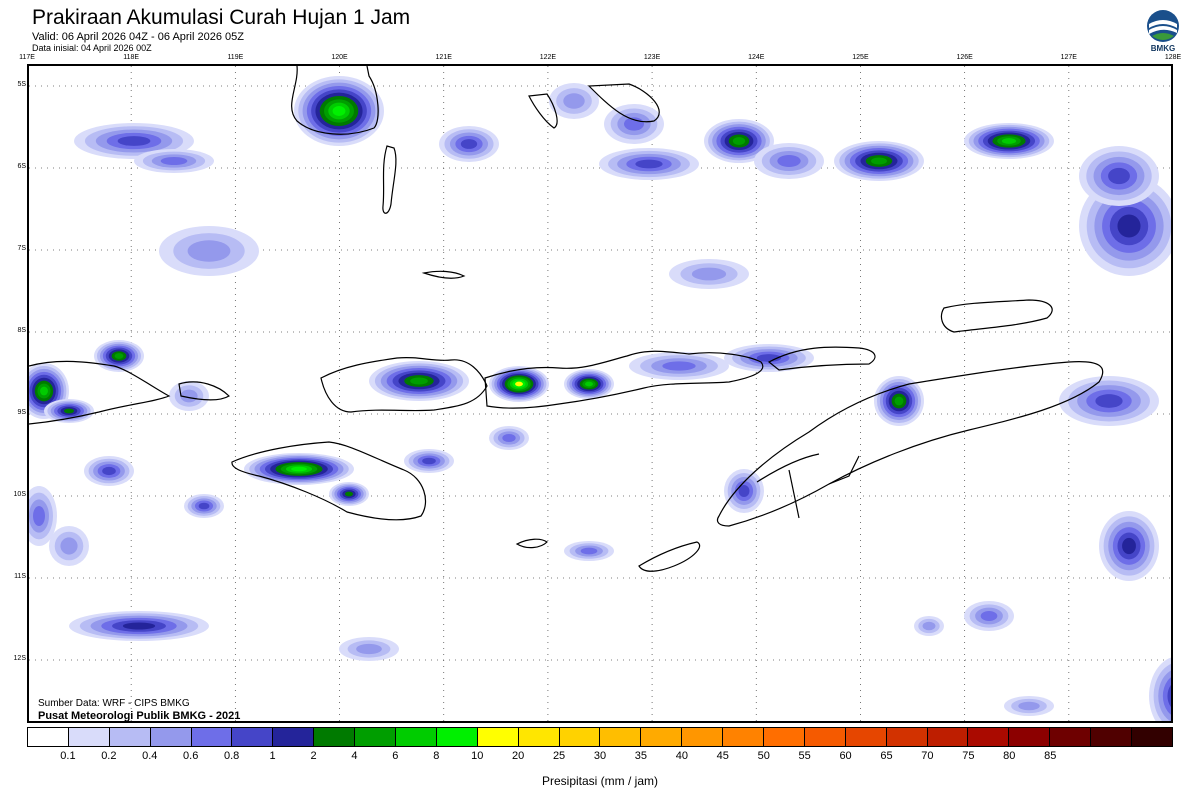  Describe the element at coordinates (652, 57) in the screenshot. I see `lon-label: 123E` at that location.